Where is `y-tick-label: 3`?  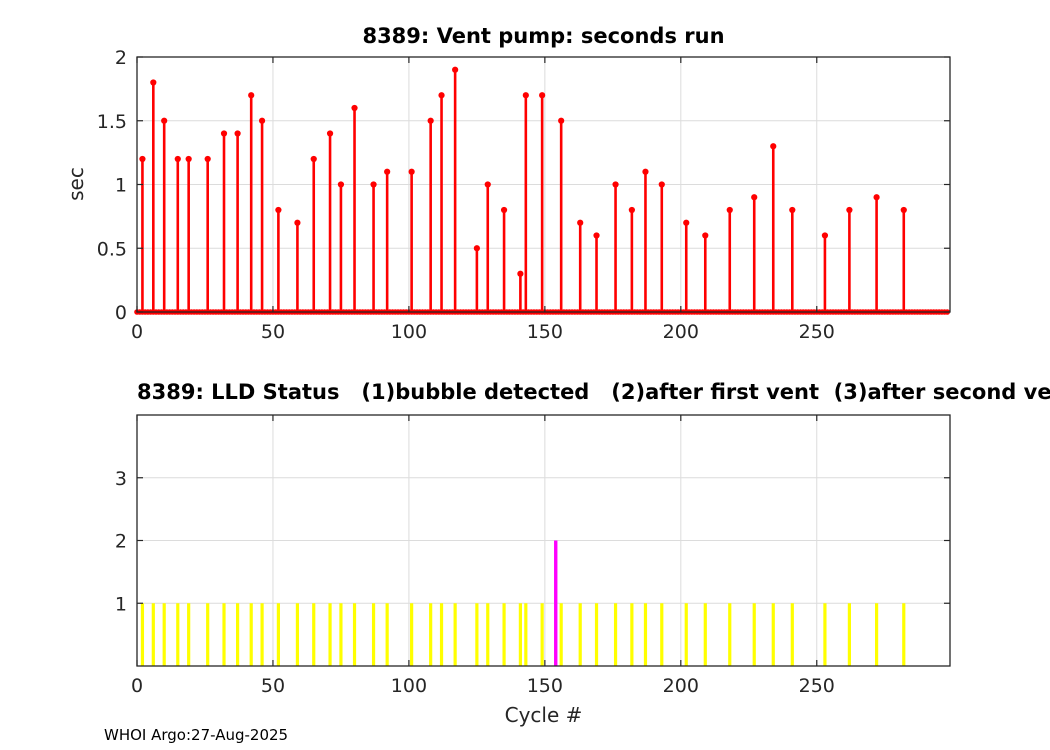 y-tick-label: 3 is located at coordinates (121, 479).